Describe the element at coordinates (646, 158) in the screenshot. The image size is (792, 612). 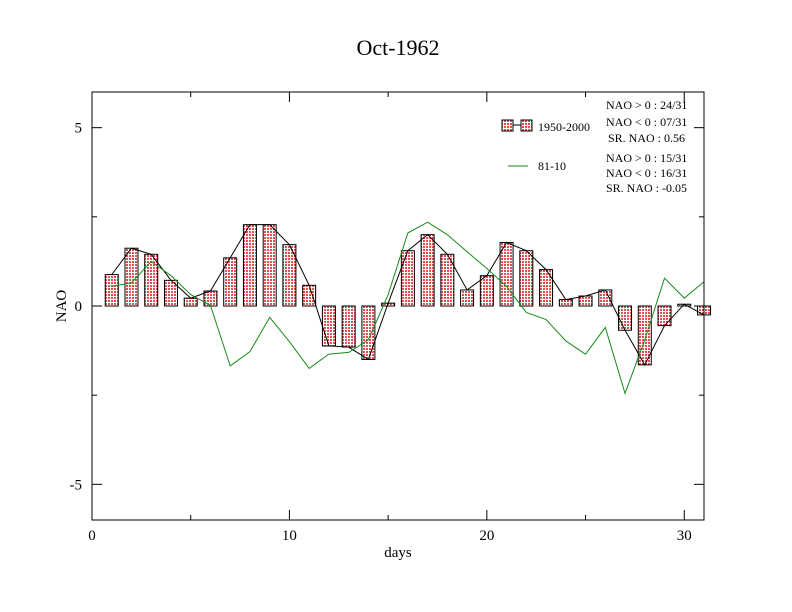
I see `legend-stat-line: NAO > 0 : 15/31` at that location.